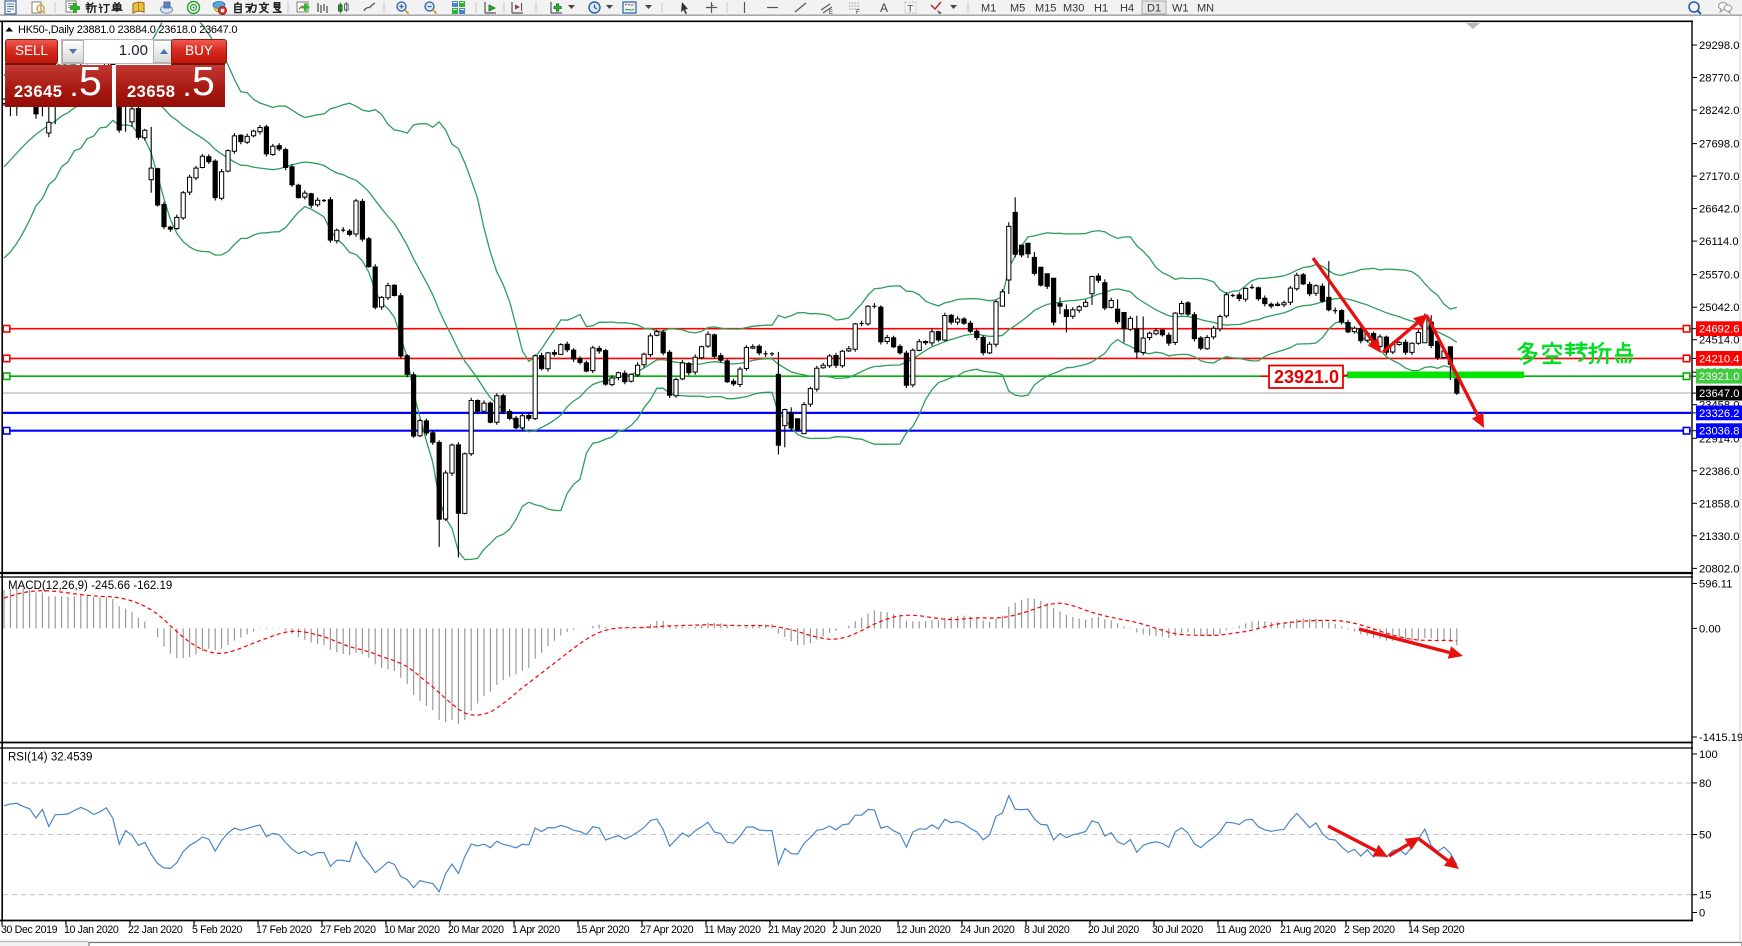 This screenshot has height=946, width=1742. Describe the element at coordinates (1719, 569) in the screenshot. I see `svg-text: 20802.0` at that location.